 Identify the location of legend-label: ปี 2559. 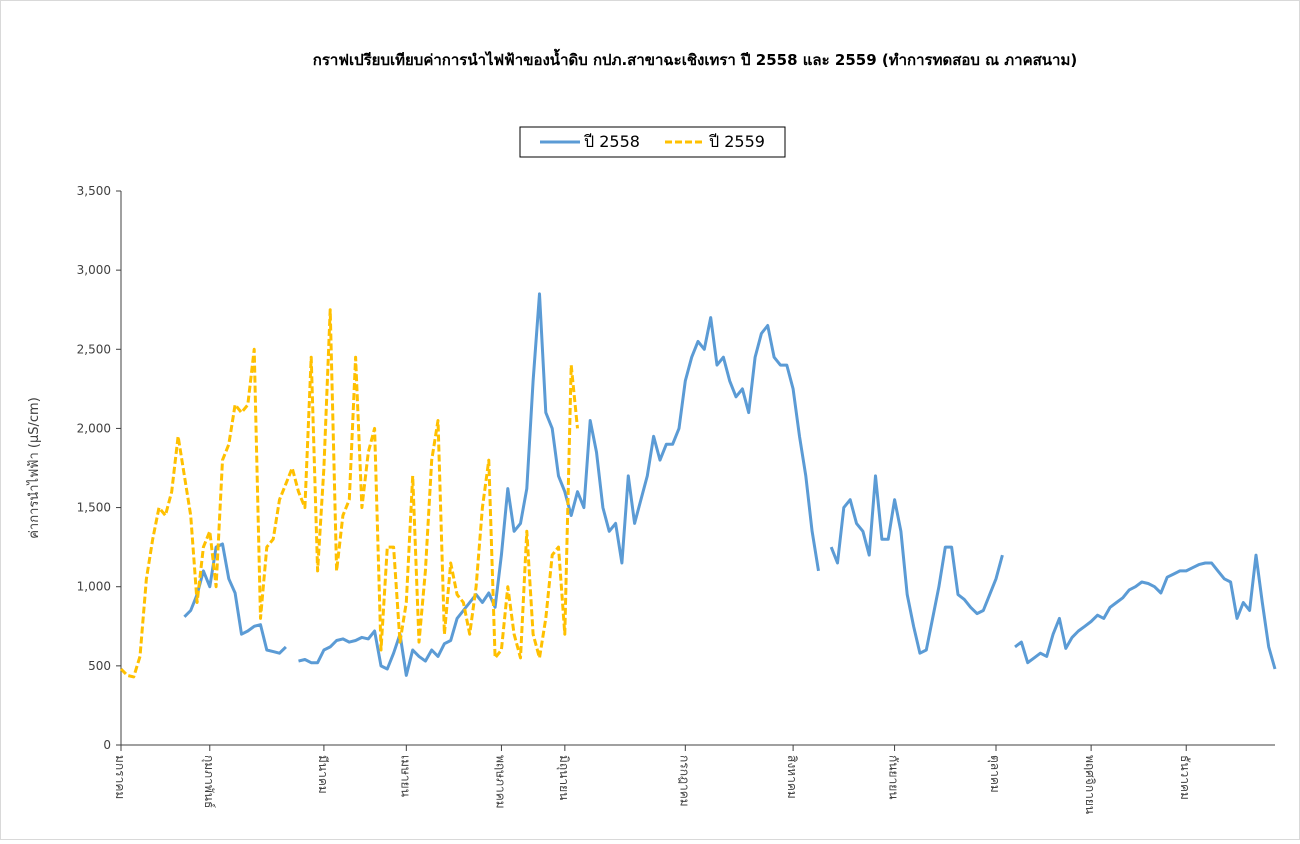
(737, 141).